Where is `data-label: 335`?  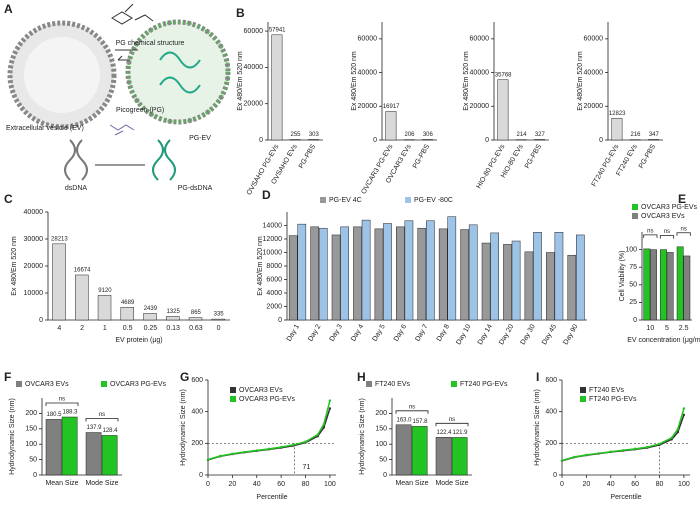 data-label: 335 is located at coordinates (219, 315).